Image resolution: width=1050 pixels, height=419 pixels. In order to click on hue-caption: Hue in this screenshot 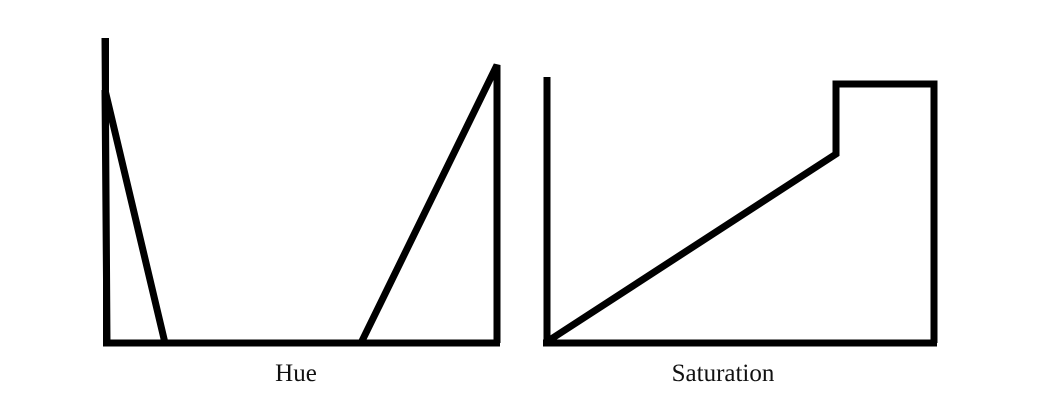, I will do `click(296, 373)`.